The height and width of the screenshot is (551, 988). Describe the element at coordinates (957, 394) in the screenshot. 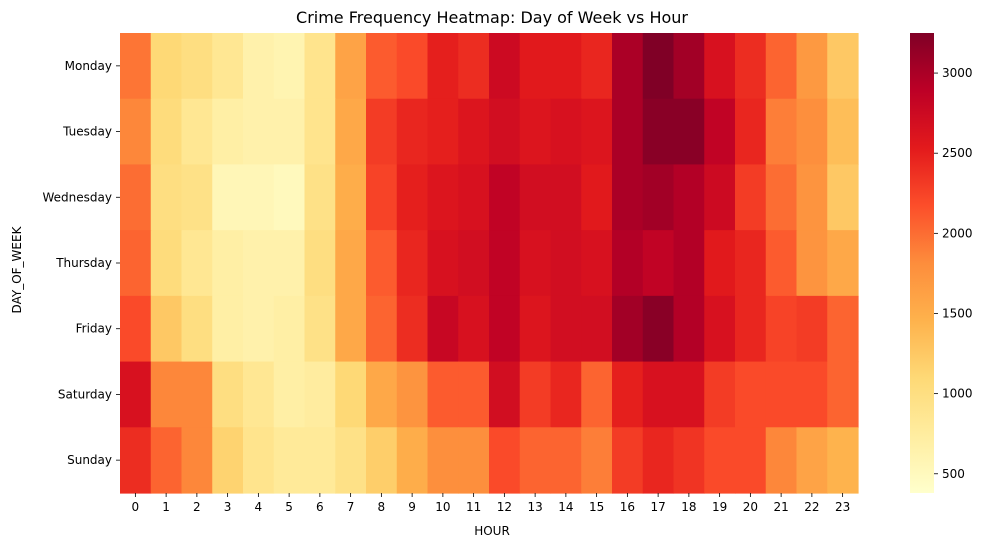

I see `colorbar-tick-label: 1000` at that location.